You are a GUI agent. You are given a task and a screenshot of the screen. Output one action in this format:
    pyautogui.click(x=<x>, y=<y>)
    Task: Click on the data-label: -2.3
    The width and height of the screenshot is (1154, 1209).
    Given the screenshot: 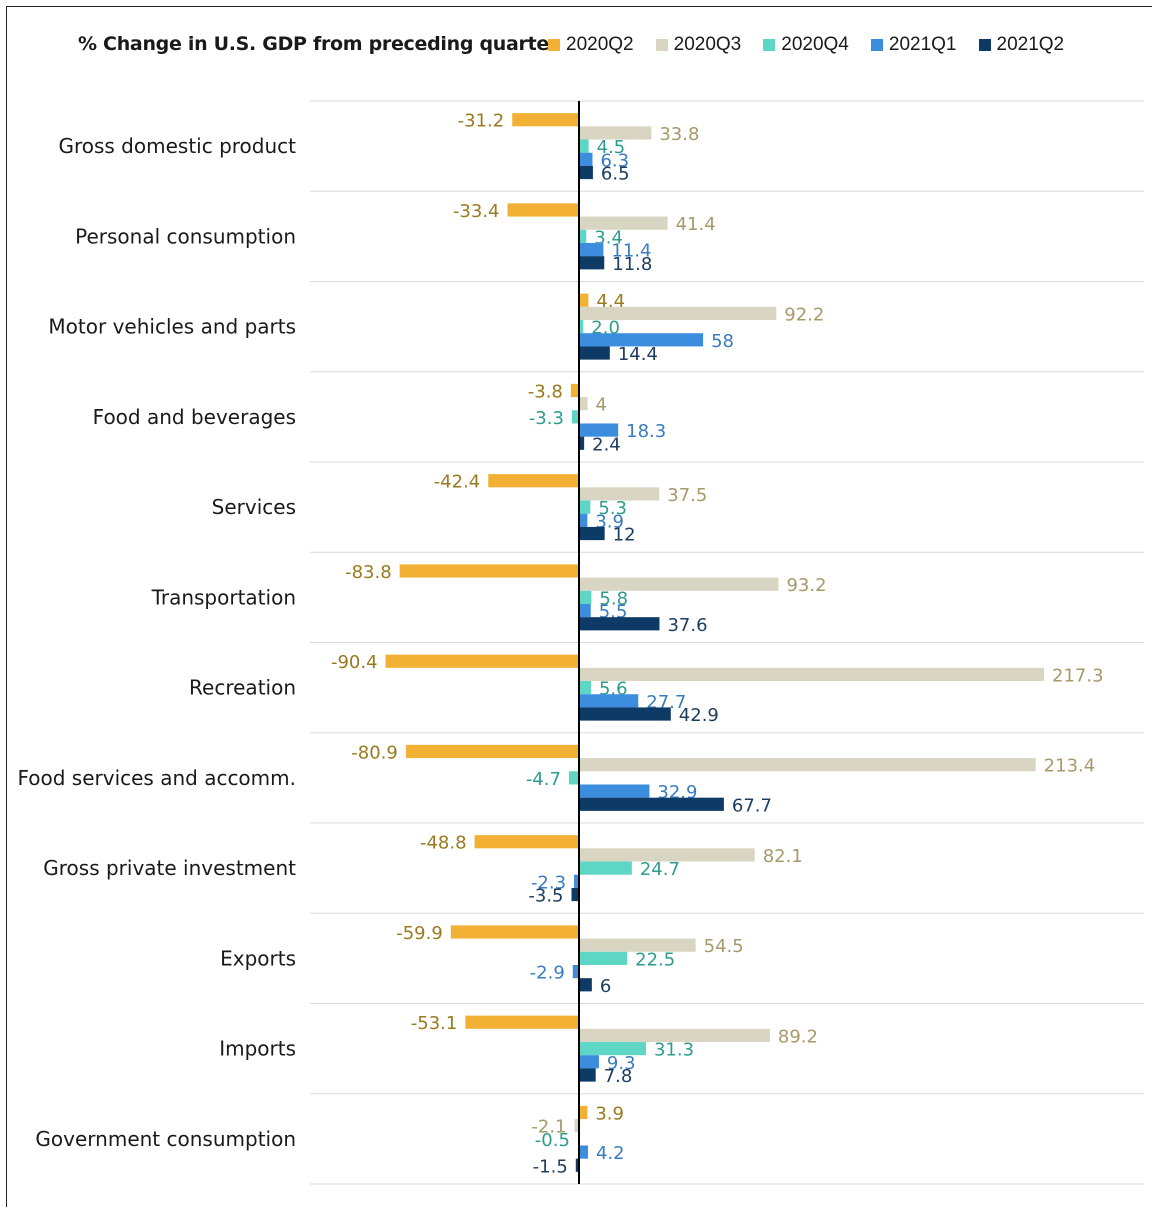 What is the action you would take?
    pyautogui.click(x=548, y=882)
    